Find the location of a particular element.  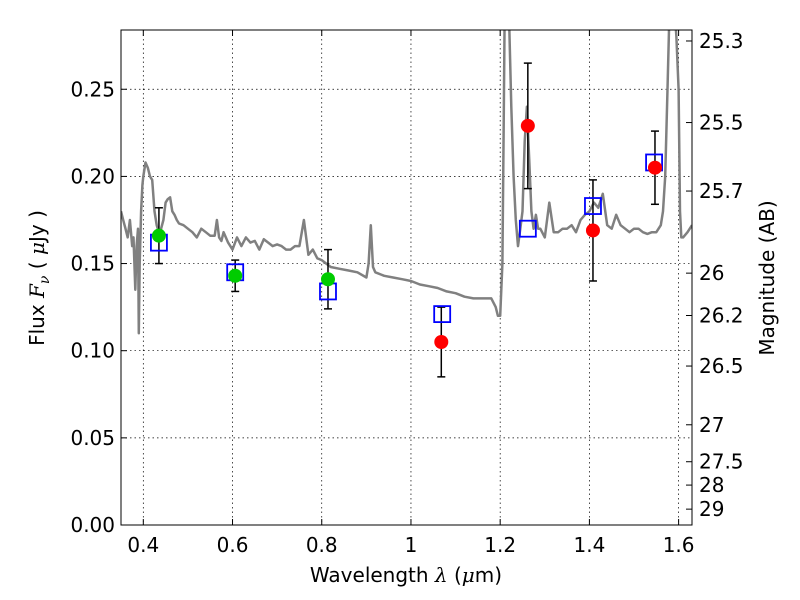

y-axis-label: Flux Fν ( μJy ) is located at coordinates (39, 278).